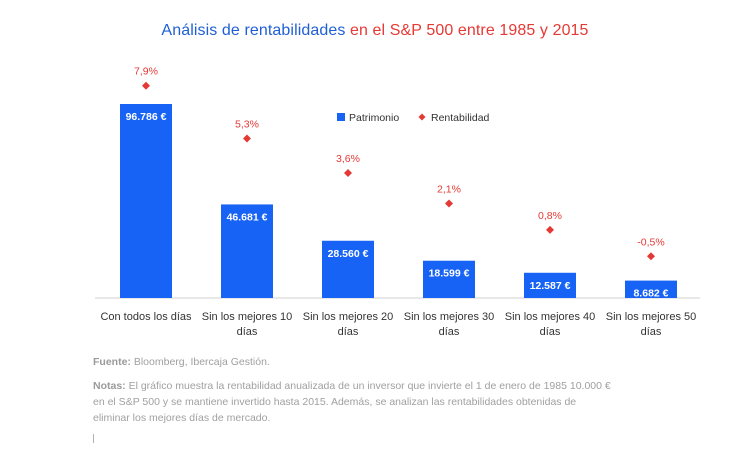 This screenshot has width=750, height=450. What do you see at coordinates (467, 30) in the screenshot?
I see `chart-title-part2: en el S&P 500 entre 1985 y 2015` at bounding box center [467, 30].